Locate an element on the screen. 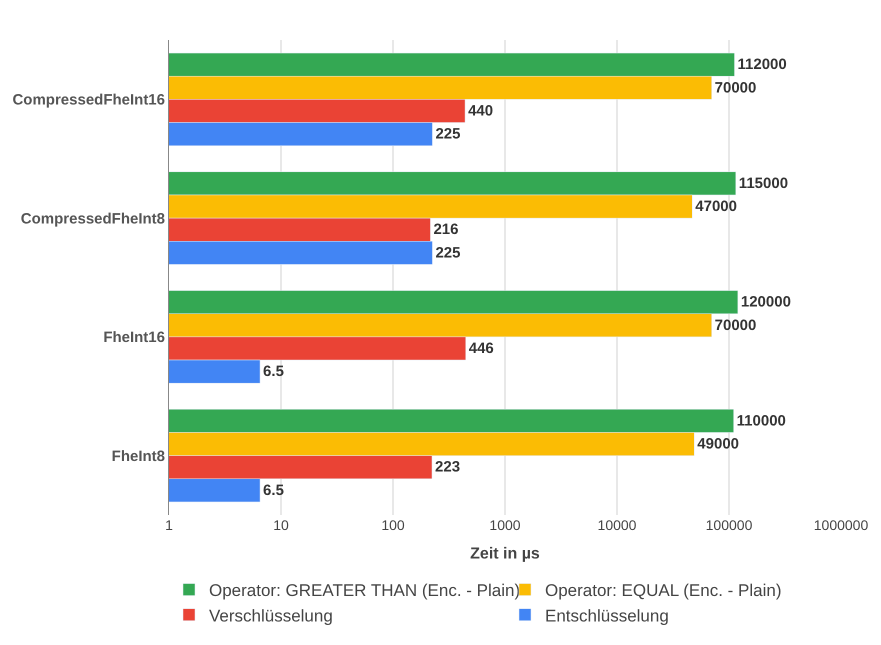  x-tick-label: 10000 is located at coordinates (617, 525).